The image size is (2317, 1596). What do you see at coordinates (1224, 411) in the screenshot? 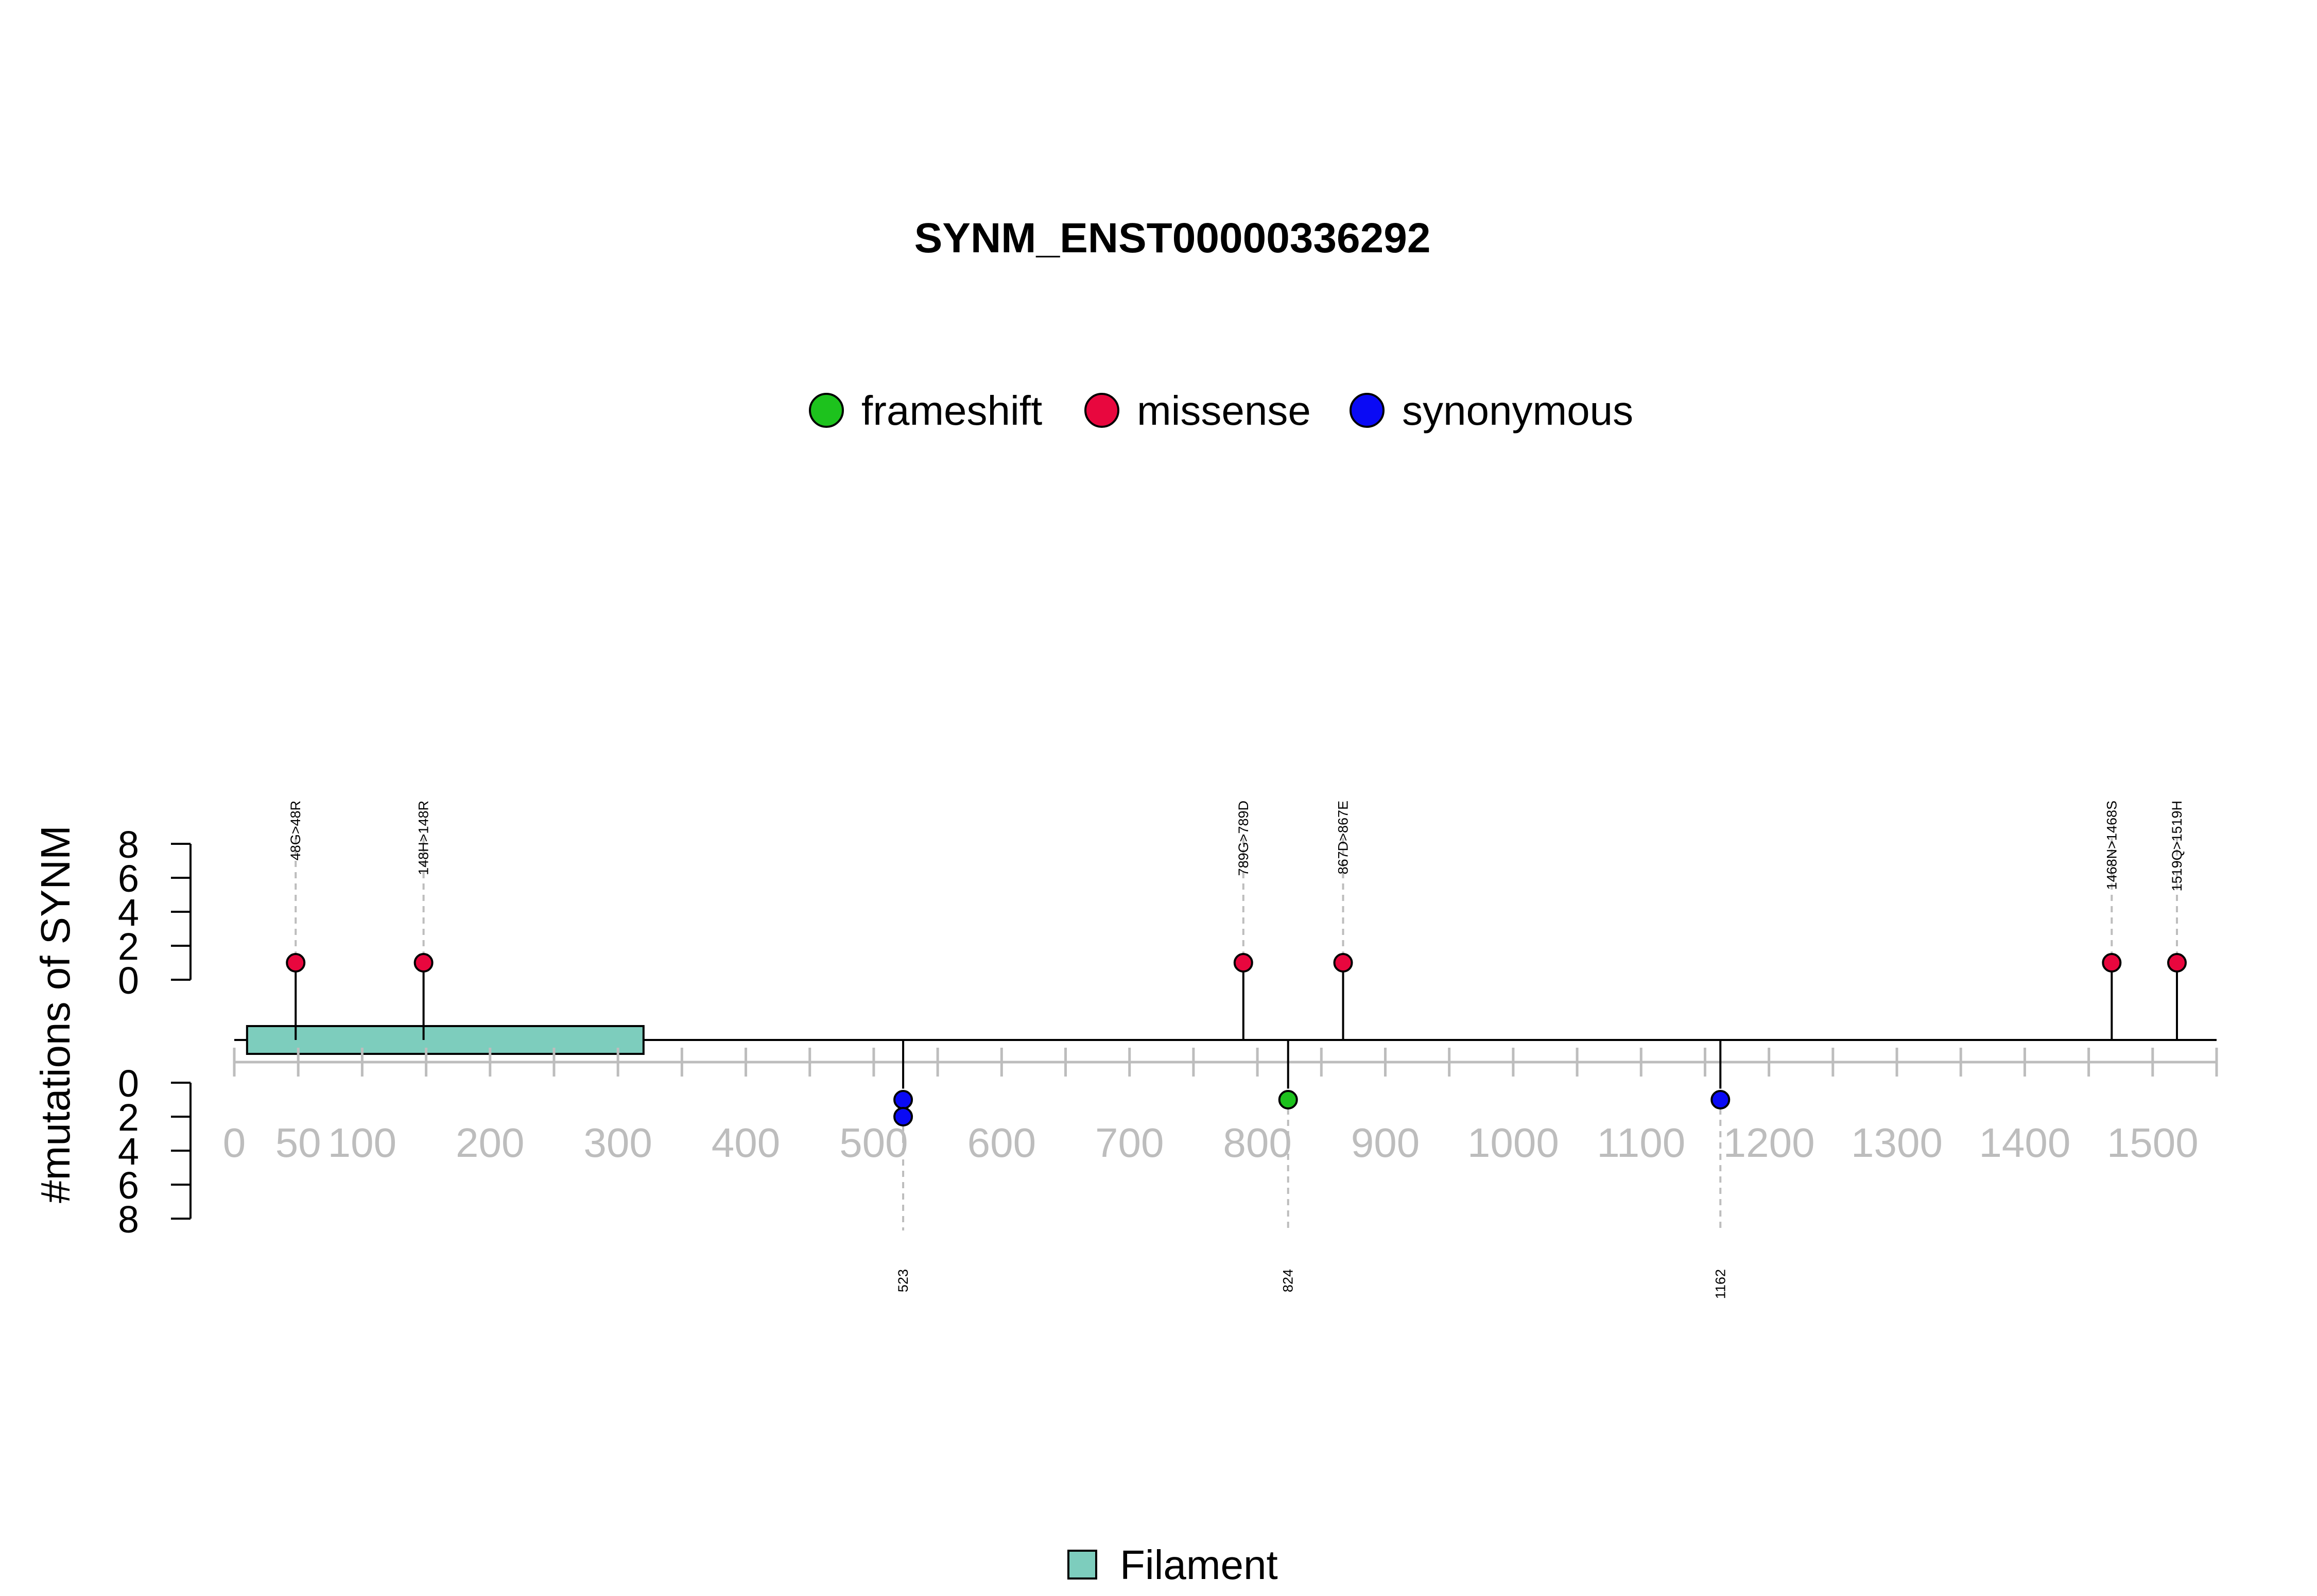
I see `legend-missense-label: missense` at bounding box center [1224, 411].